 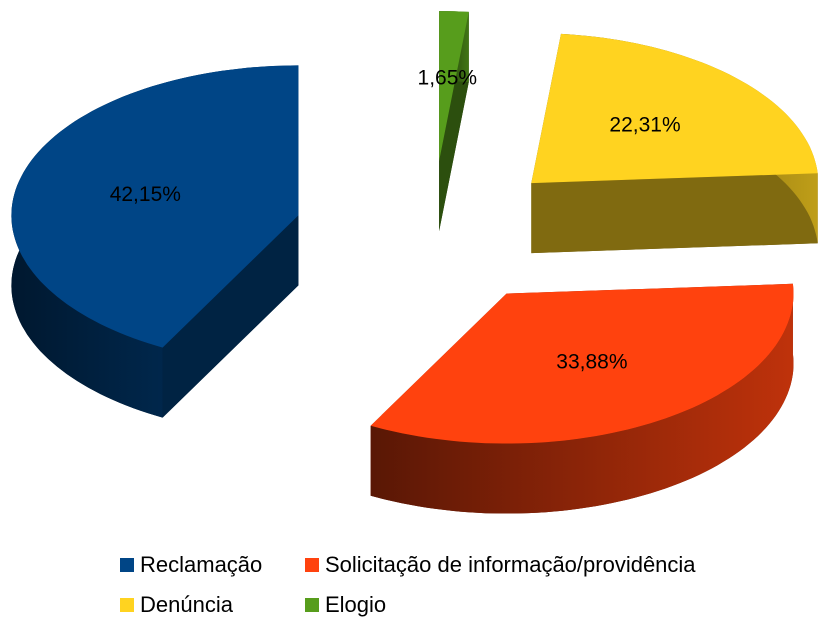 What do you see at coordinates (355, 604) in the screenshot?
I see `legend-label: Elogio` at bounding box center [355, 604].